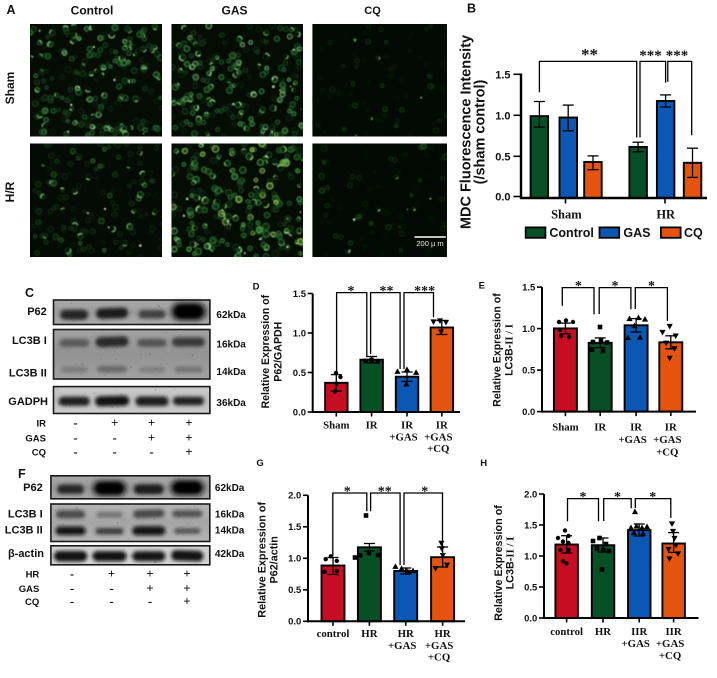 This screenshot has height=678, width=717. What do you see at coordinates (510, 563) in the screenshot?
I see `svg-text: LC3B-II / I` at bounding box center [510, 563].